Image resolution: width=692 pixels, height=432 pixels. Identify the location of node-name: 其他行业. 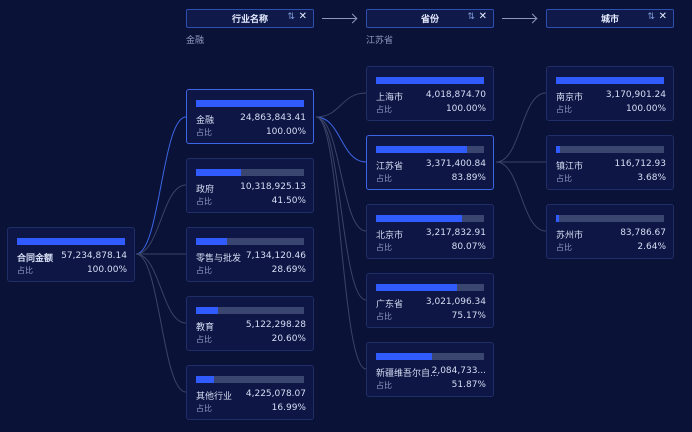
(214, 397).